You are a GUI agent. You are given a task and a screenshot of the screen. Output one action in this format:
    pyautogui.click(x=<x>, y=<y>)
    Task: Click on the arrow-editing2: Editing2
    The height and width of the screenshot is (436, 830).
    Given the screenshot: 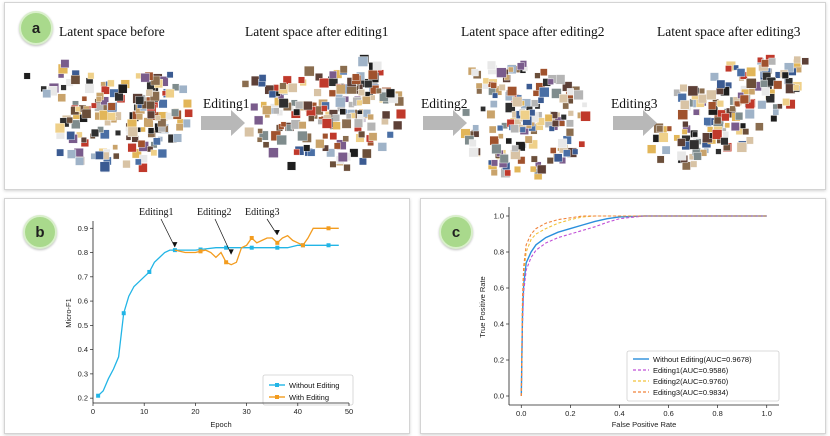 What is the action you would take?
    pyautogui.click(x=444, y=116)
    